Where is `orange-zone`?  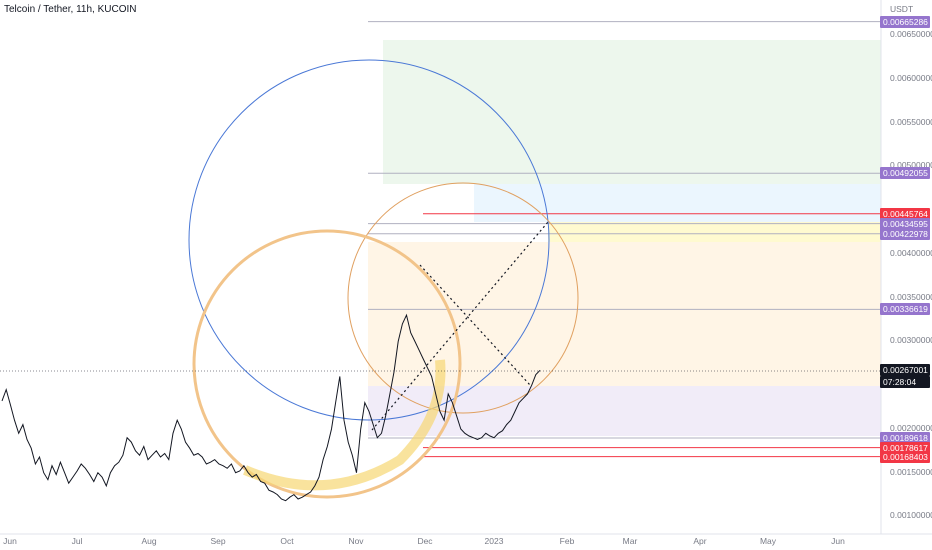
orange-zone is located at coordinates (624, 314).